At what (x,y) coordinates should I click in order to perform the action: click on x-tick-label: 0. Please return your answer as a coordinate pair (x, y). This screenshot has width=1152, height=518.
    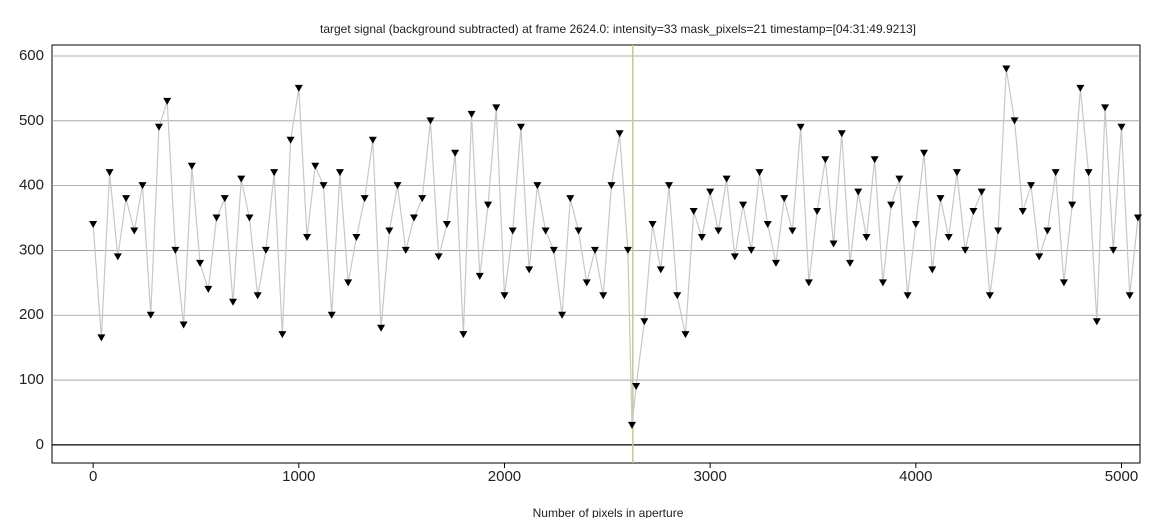
    Looking at the image, I should click on (93, 476).